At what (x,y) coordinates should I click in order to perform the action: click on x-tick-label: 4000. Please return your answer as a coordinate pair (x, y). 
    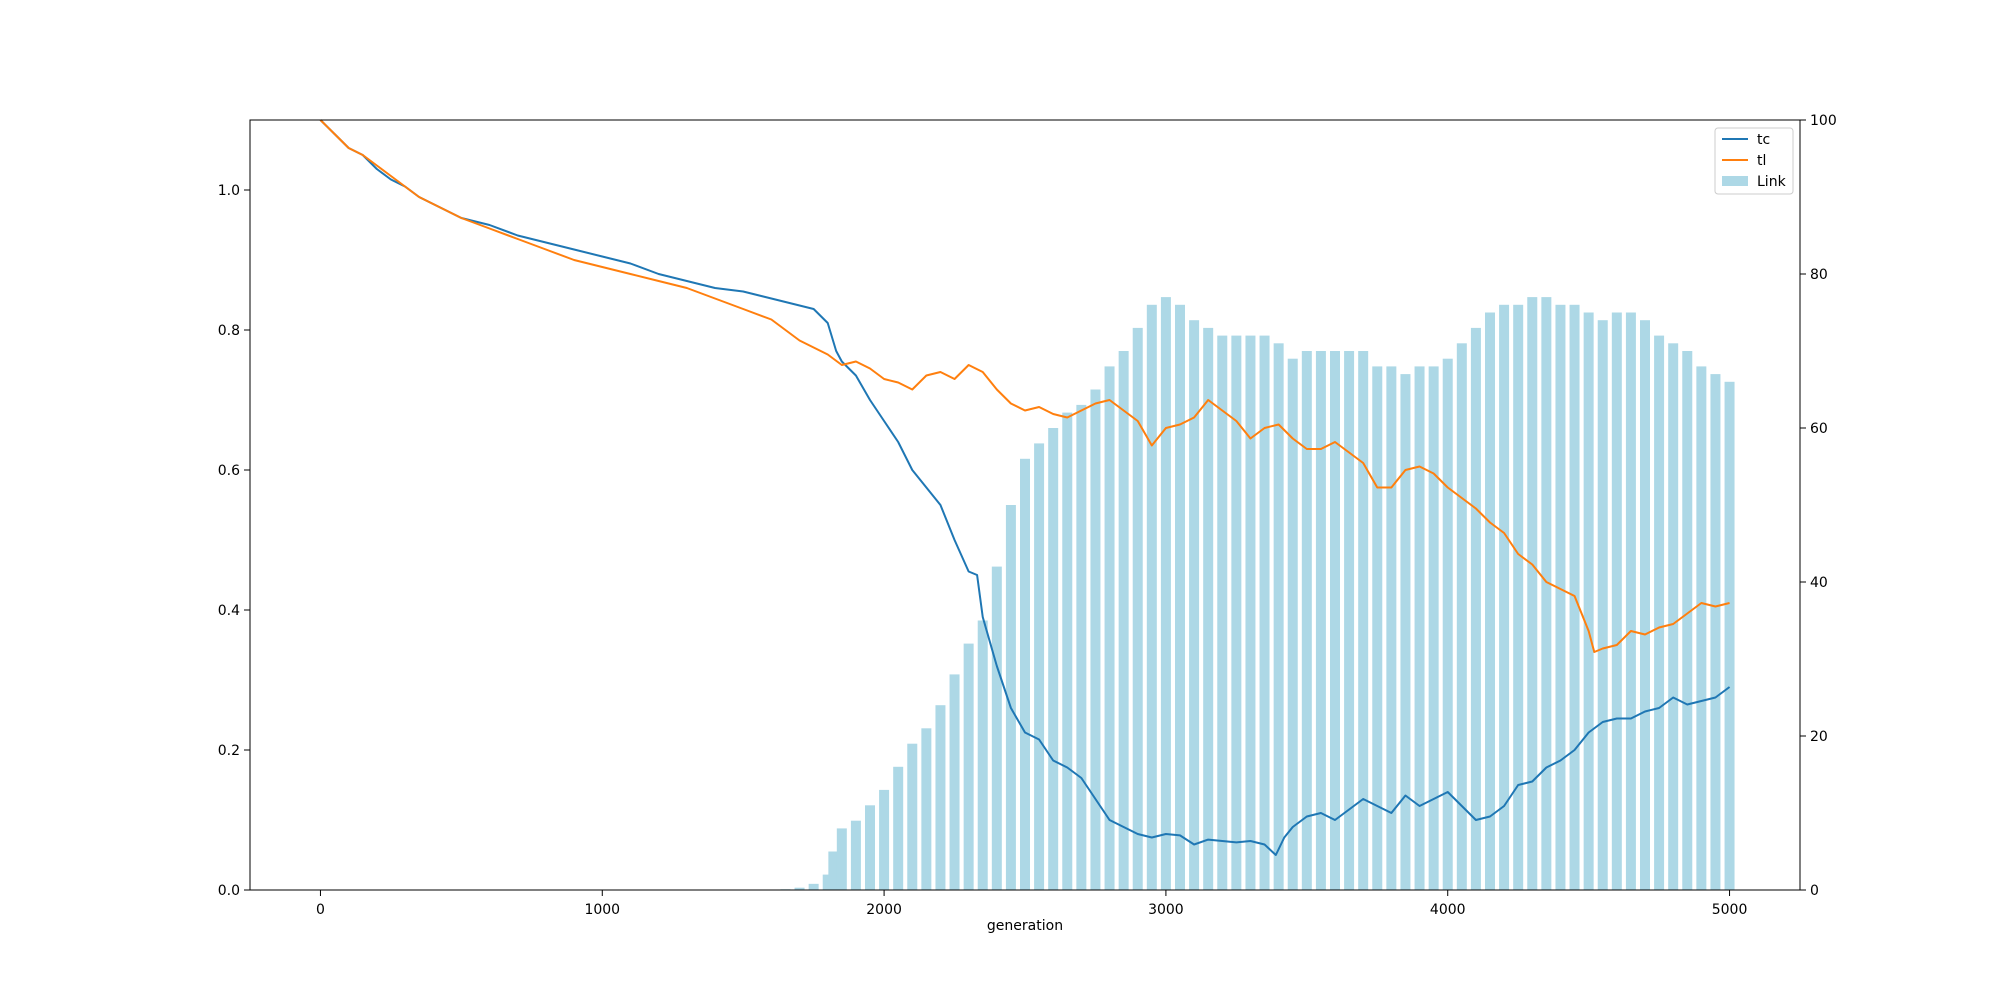
    Looking at the image, I should click on (1448, 910).